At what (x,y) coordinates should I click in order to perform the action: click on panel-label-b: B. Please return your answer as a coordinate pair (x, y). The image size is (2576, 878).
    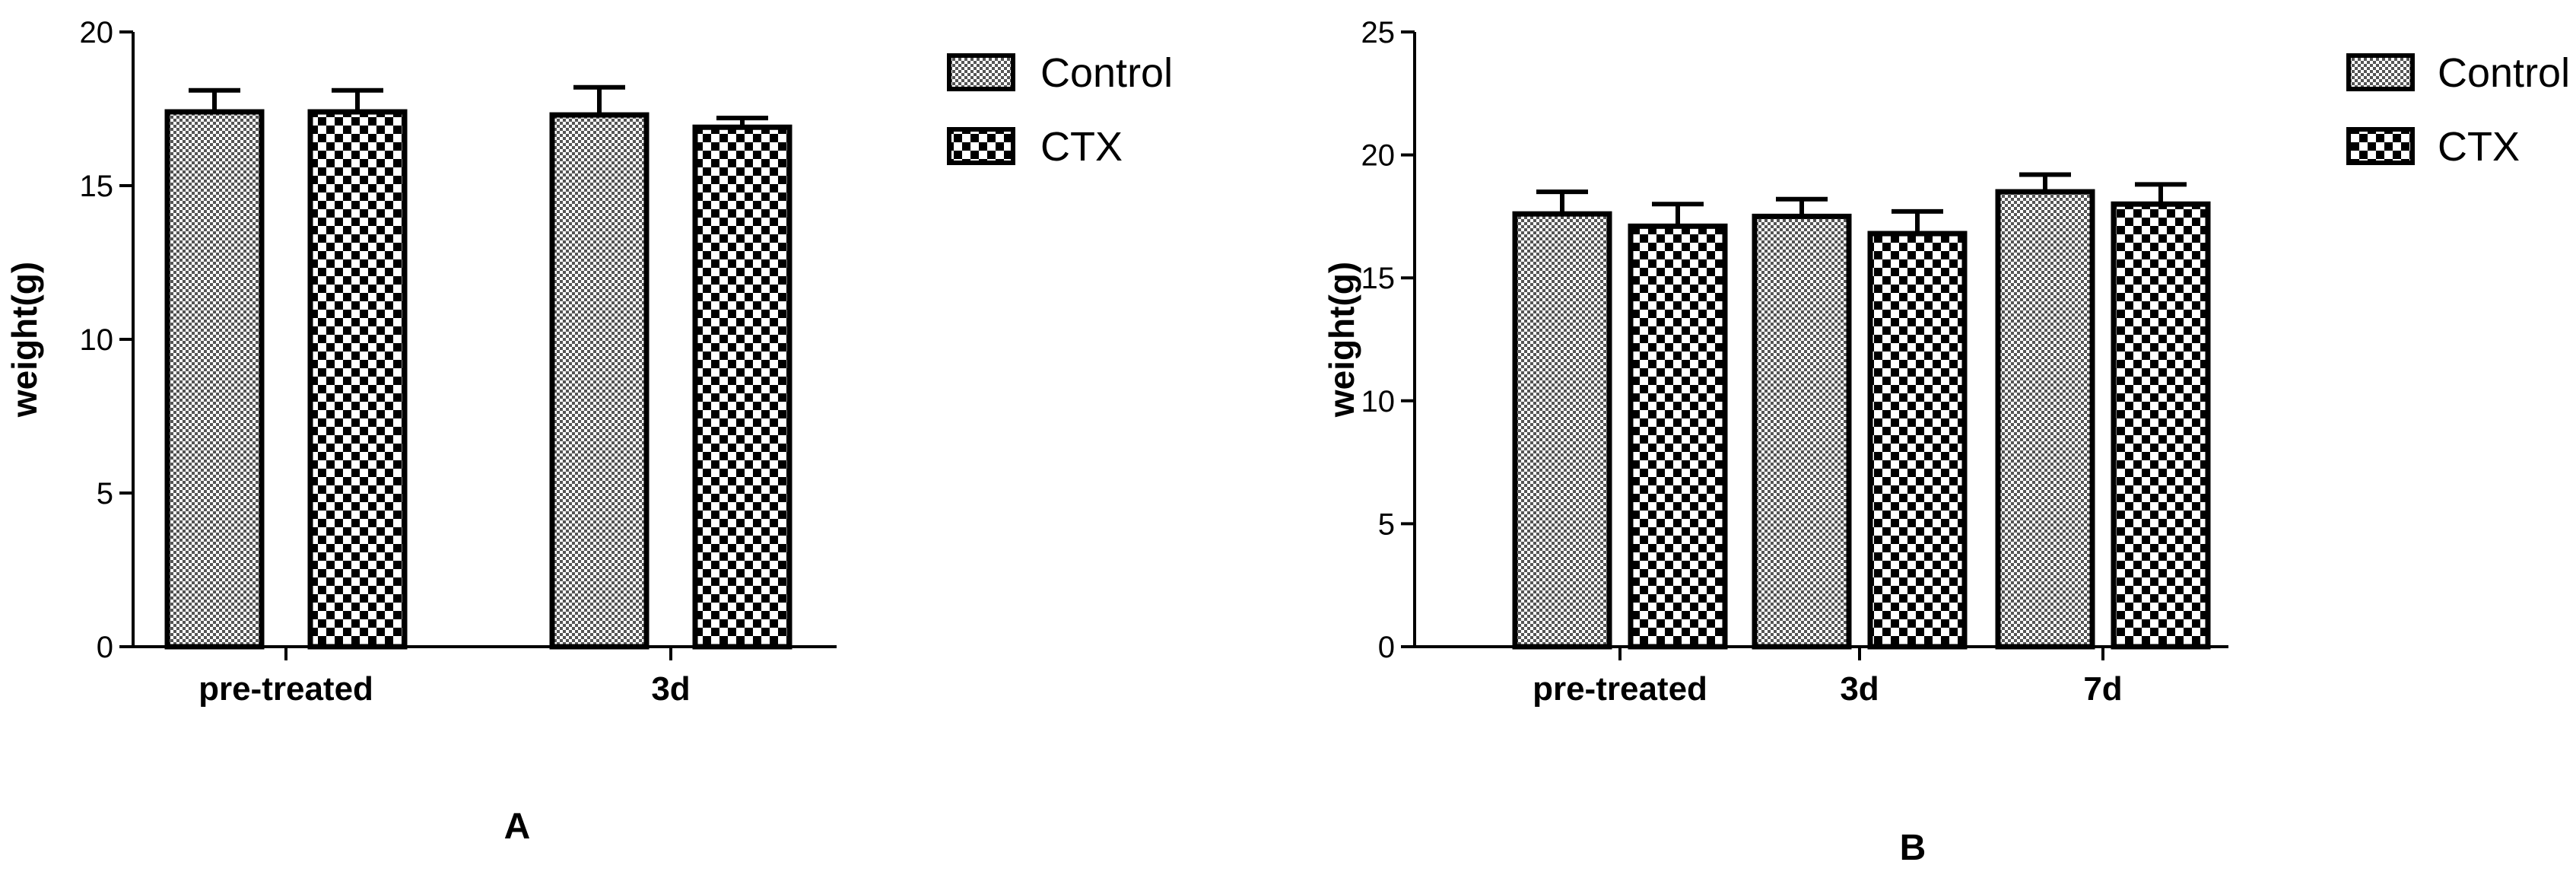
    Looking at the image, I should click on (1913, 848).